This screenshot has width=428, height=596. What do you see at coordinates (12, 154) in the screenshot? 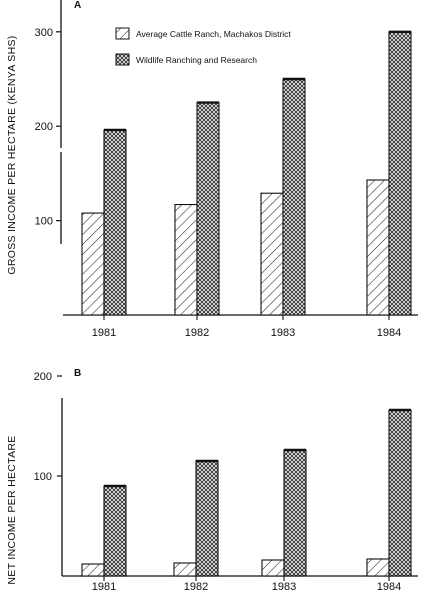
I see `panel-a-y-axis-title: GROSS INCOME PER HECTARE (KENYA SHS)` at bounding box center [12, 154].